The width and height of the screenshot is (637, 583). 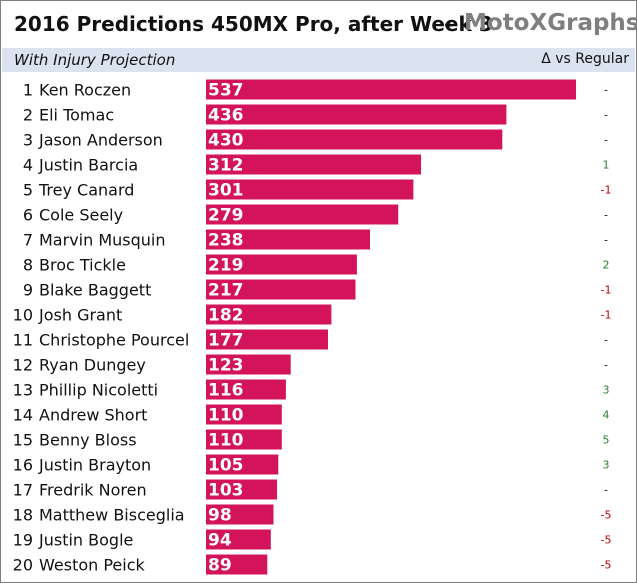 What do you see at coordinates (100, 140) in the screenshot?
I see `rider-name-label: Jason Anderson` at bounding box center [100, 140].